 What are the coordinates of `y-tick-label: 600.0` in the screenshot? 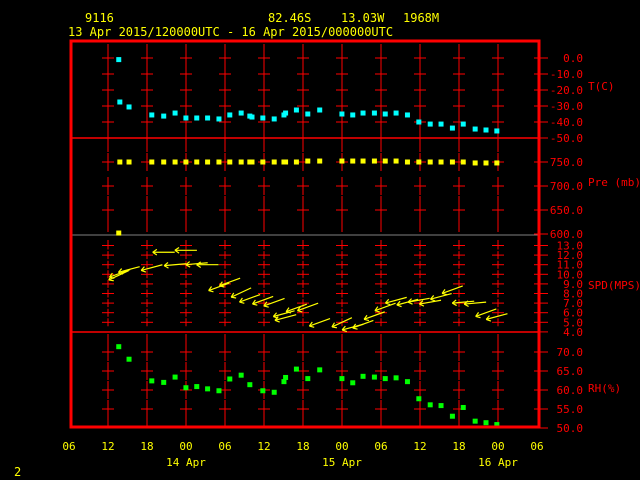 It's located at (566, 234).